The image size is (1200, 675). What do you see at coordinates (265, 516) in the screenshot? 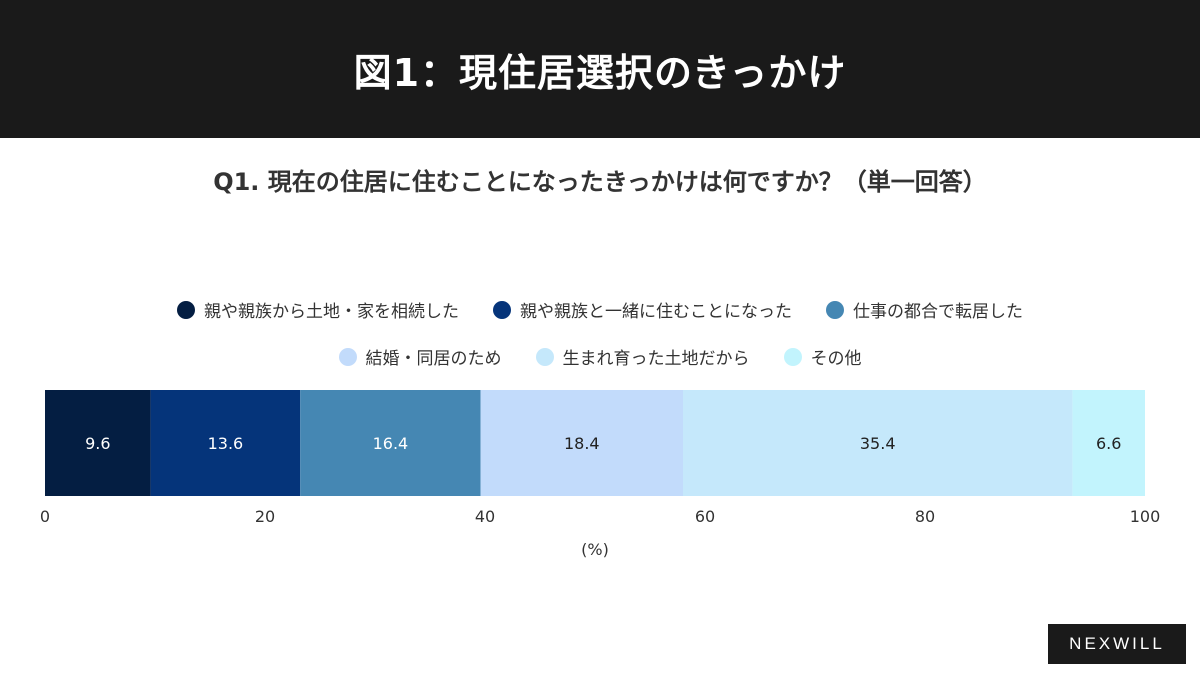
I see `x-tick-label: 20` at bounding box center [265, 516].